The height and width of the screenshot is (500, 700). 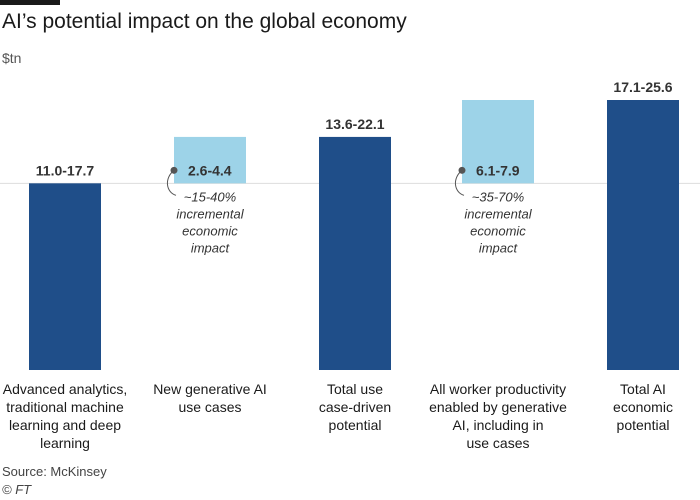 What do you see at coordinates (65, 407) in the screenshot?
I see `category-label-line: traditional machine` at bounding box center [65, 407].